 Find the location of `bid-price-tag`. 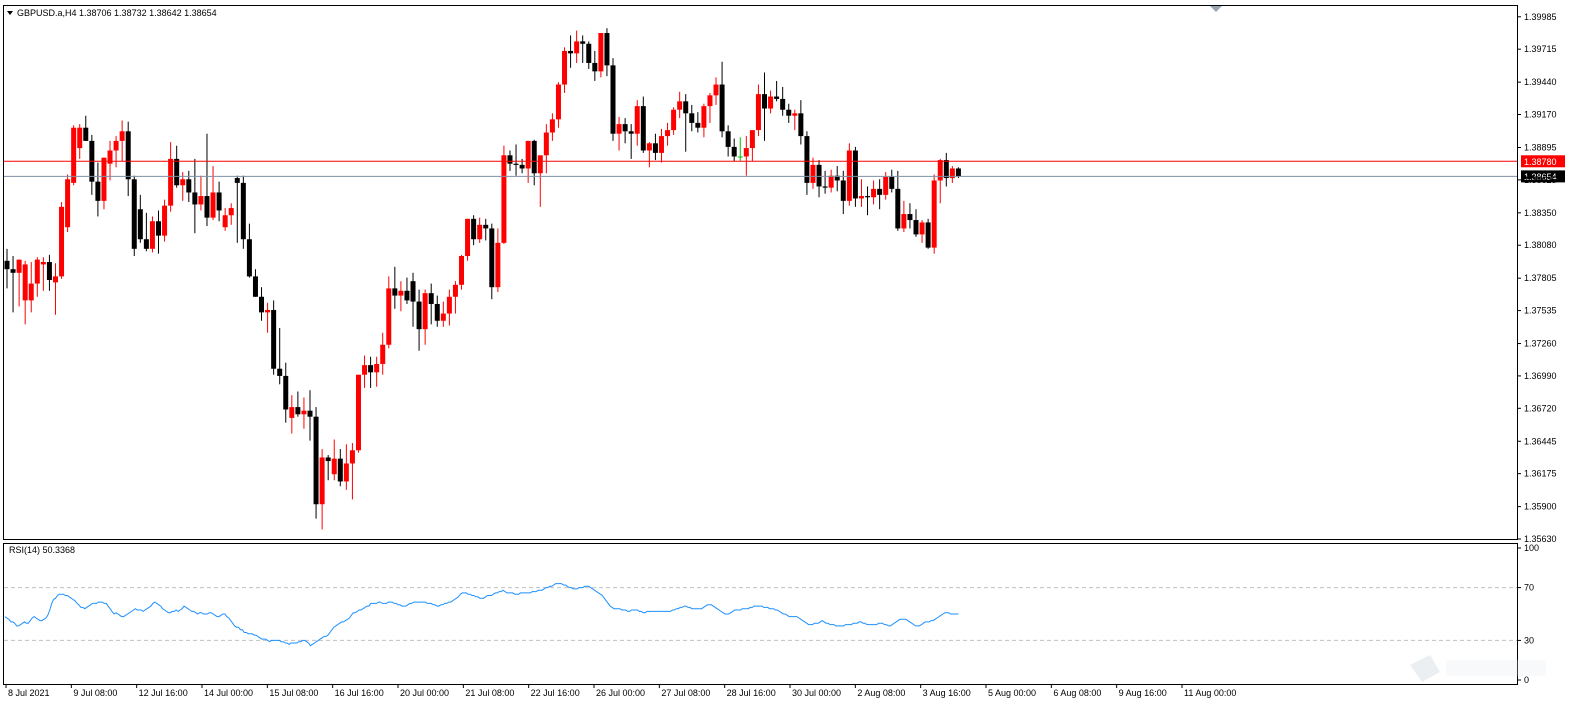

bid-price-tag is located at coordinates (1543, 176).